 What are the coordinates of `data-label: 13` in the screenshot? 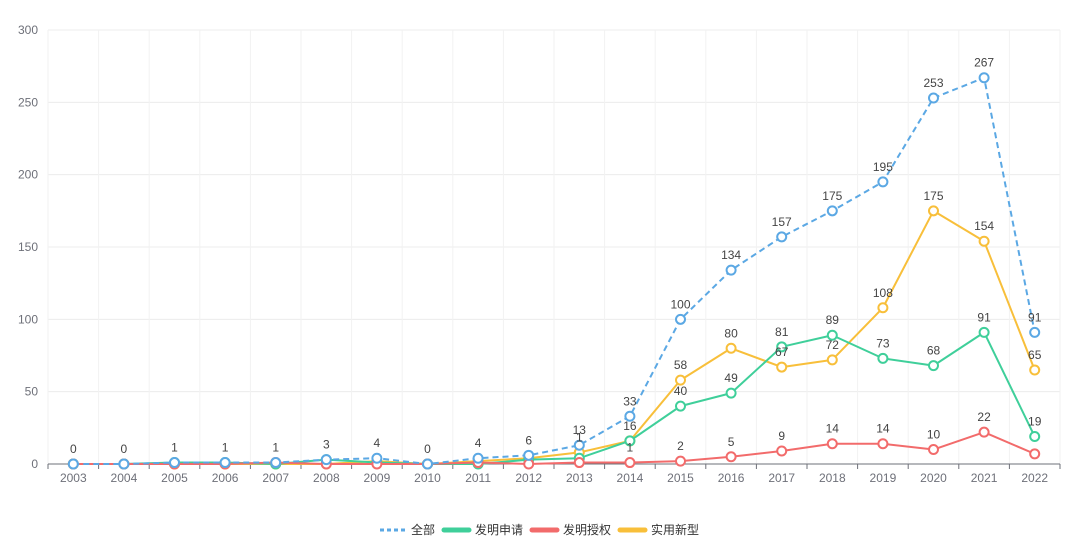 It's located at (580, 430).